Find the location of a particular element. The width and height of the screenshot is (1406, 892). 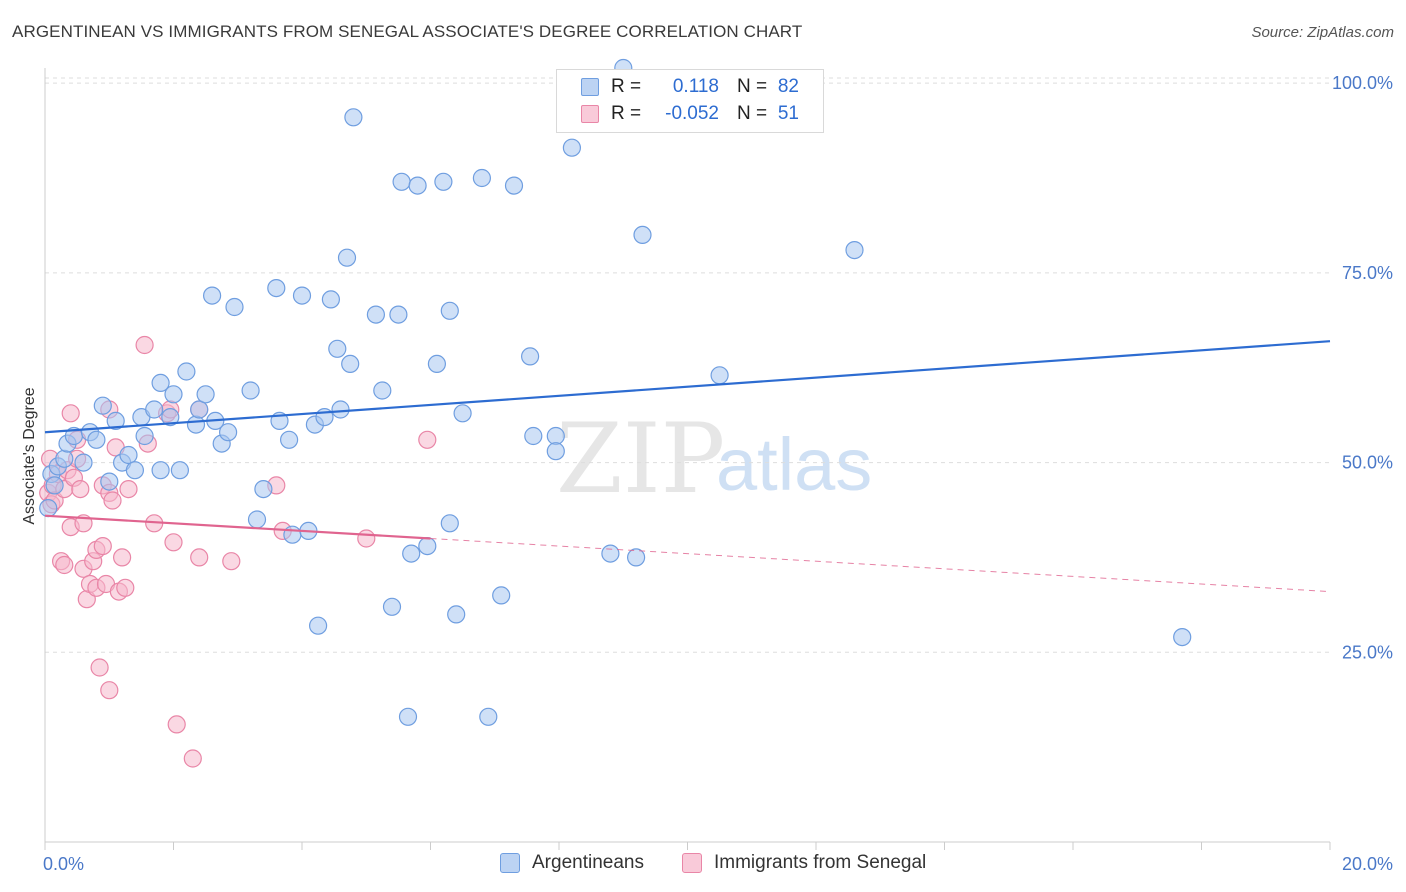

trend-line-senegal-extension is located at coordinates (880, 565).